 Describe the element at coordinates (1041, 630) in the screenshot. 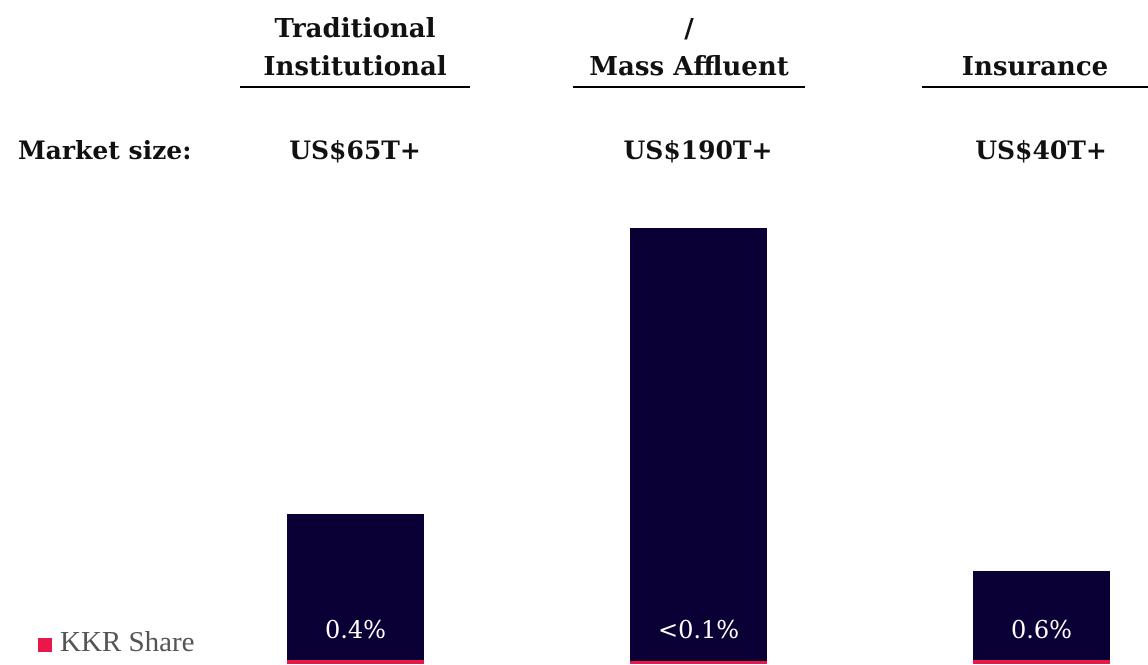

I see `share-label: 0.6%` at that location.